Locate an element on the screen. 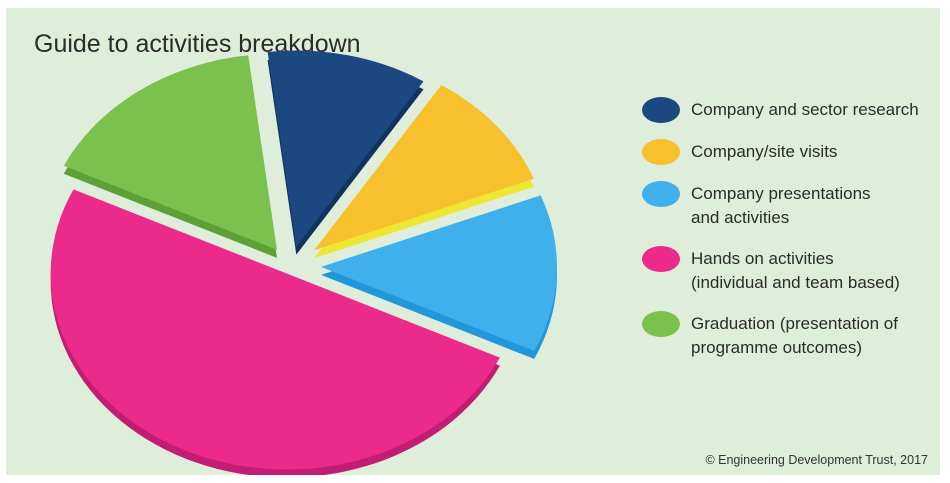  pie-slice-graduation-presentation-of-programme-outcomes is located at coordinates (170, 156).